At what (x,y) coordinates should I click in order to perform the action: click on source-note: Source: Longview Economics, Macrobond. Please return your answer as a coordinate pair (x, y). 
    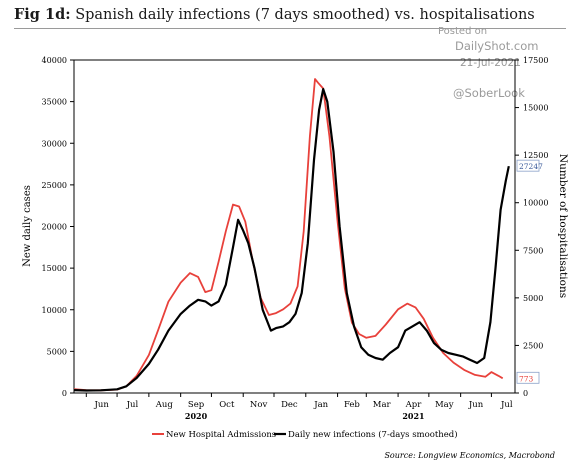
    Looking at the image, I should click on (469, 455).